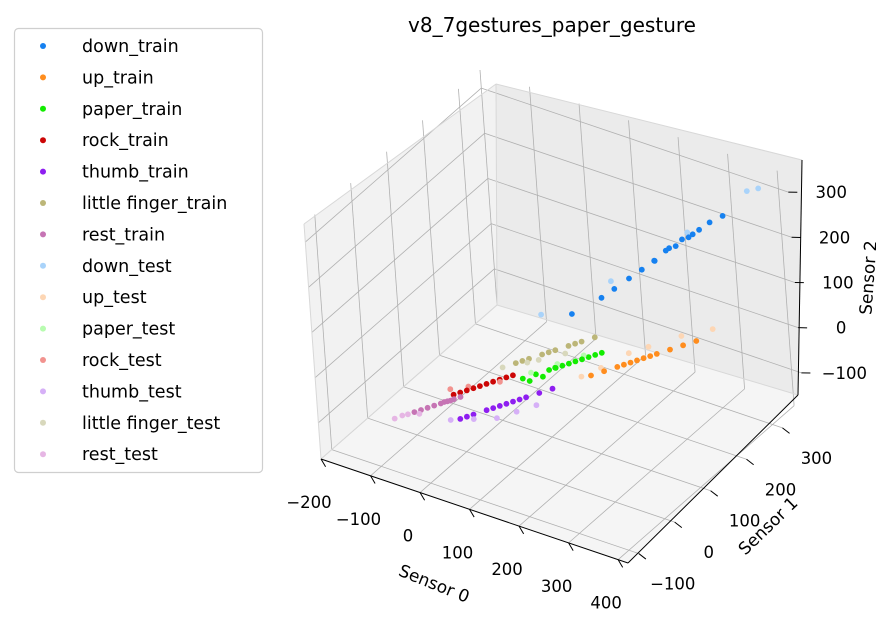 The width and height of the screenshot is (876, 626). What do you see at coordinates (408, 536) in the screenshot?
I see `x-tick-label: 0` at bounding box center [408, 536].